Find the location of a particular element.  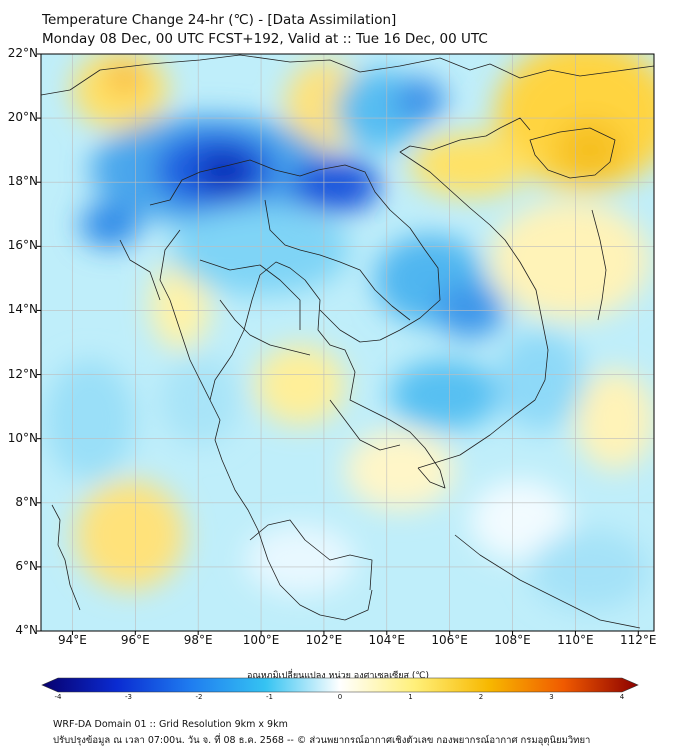

colorbar-tick-label: -1 is located at coordinates (269, 697).